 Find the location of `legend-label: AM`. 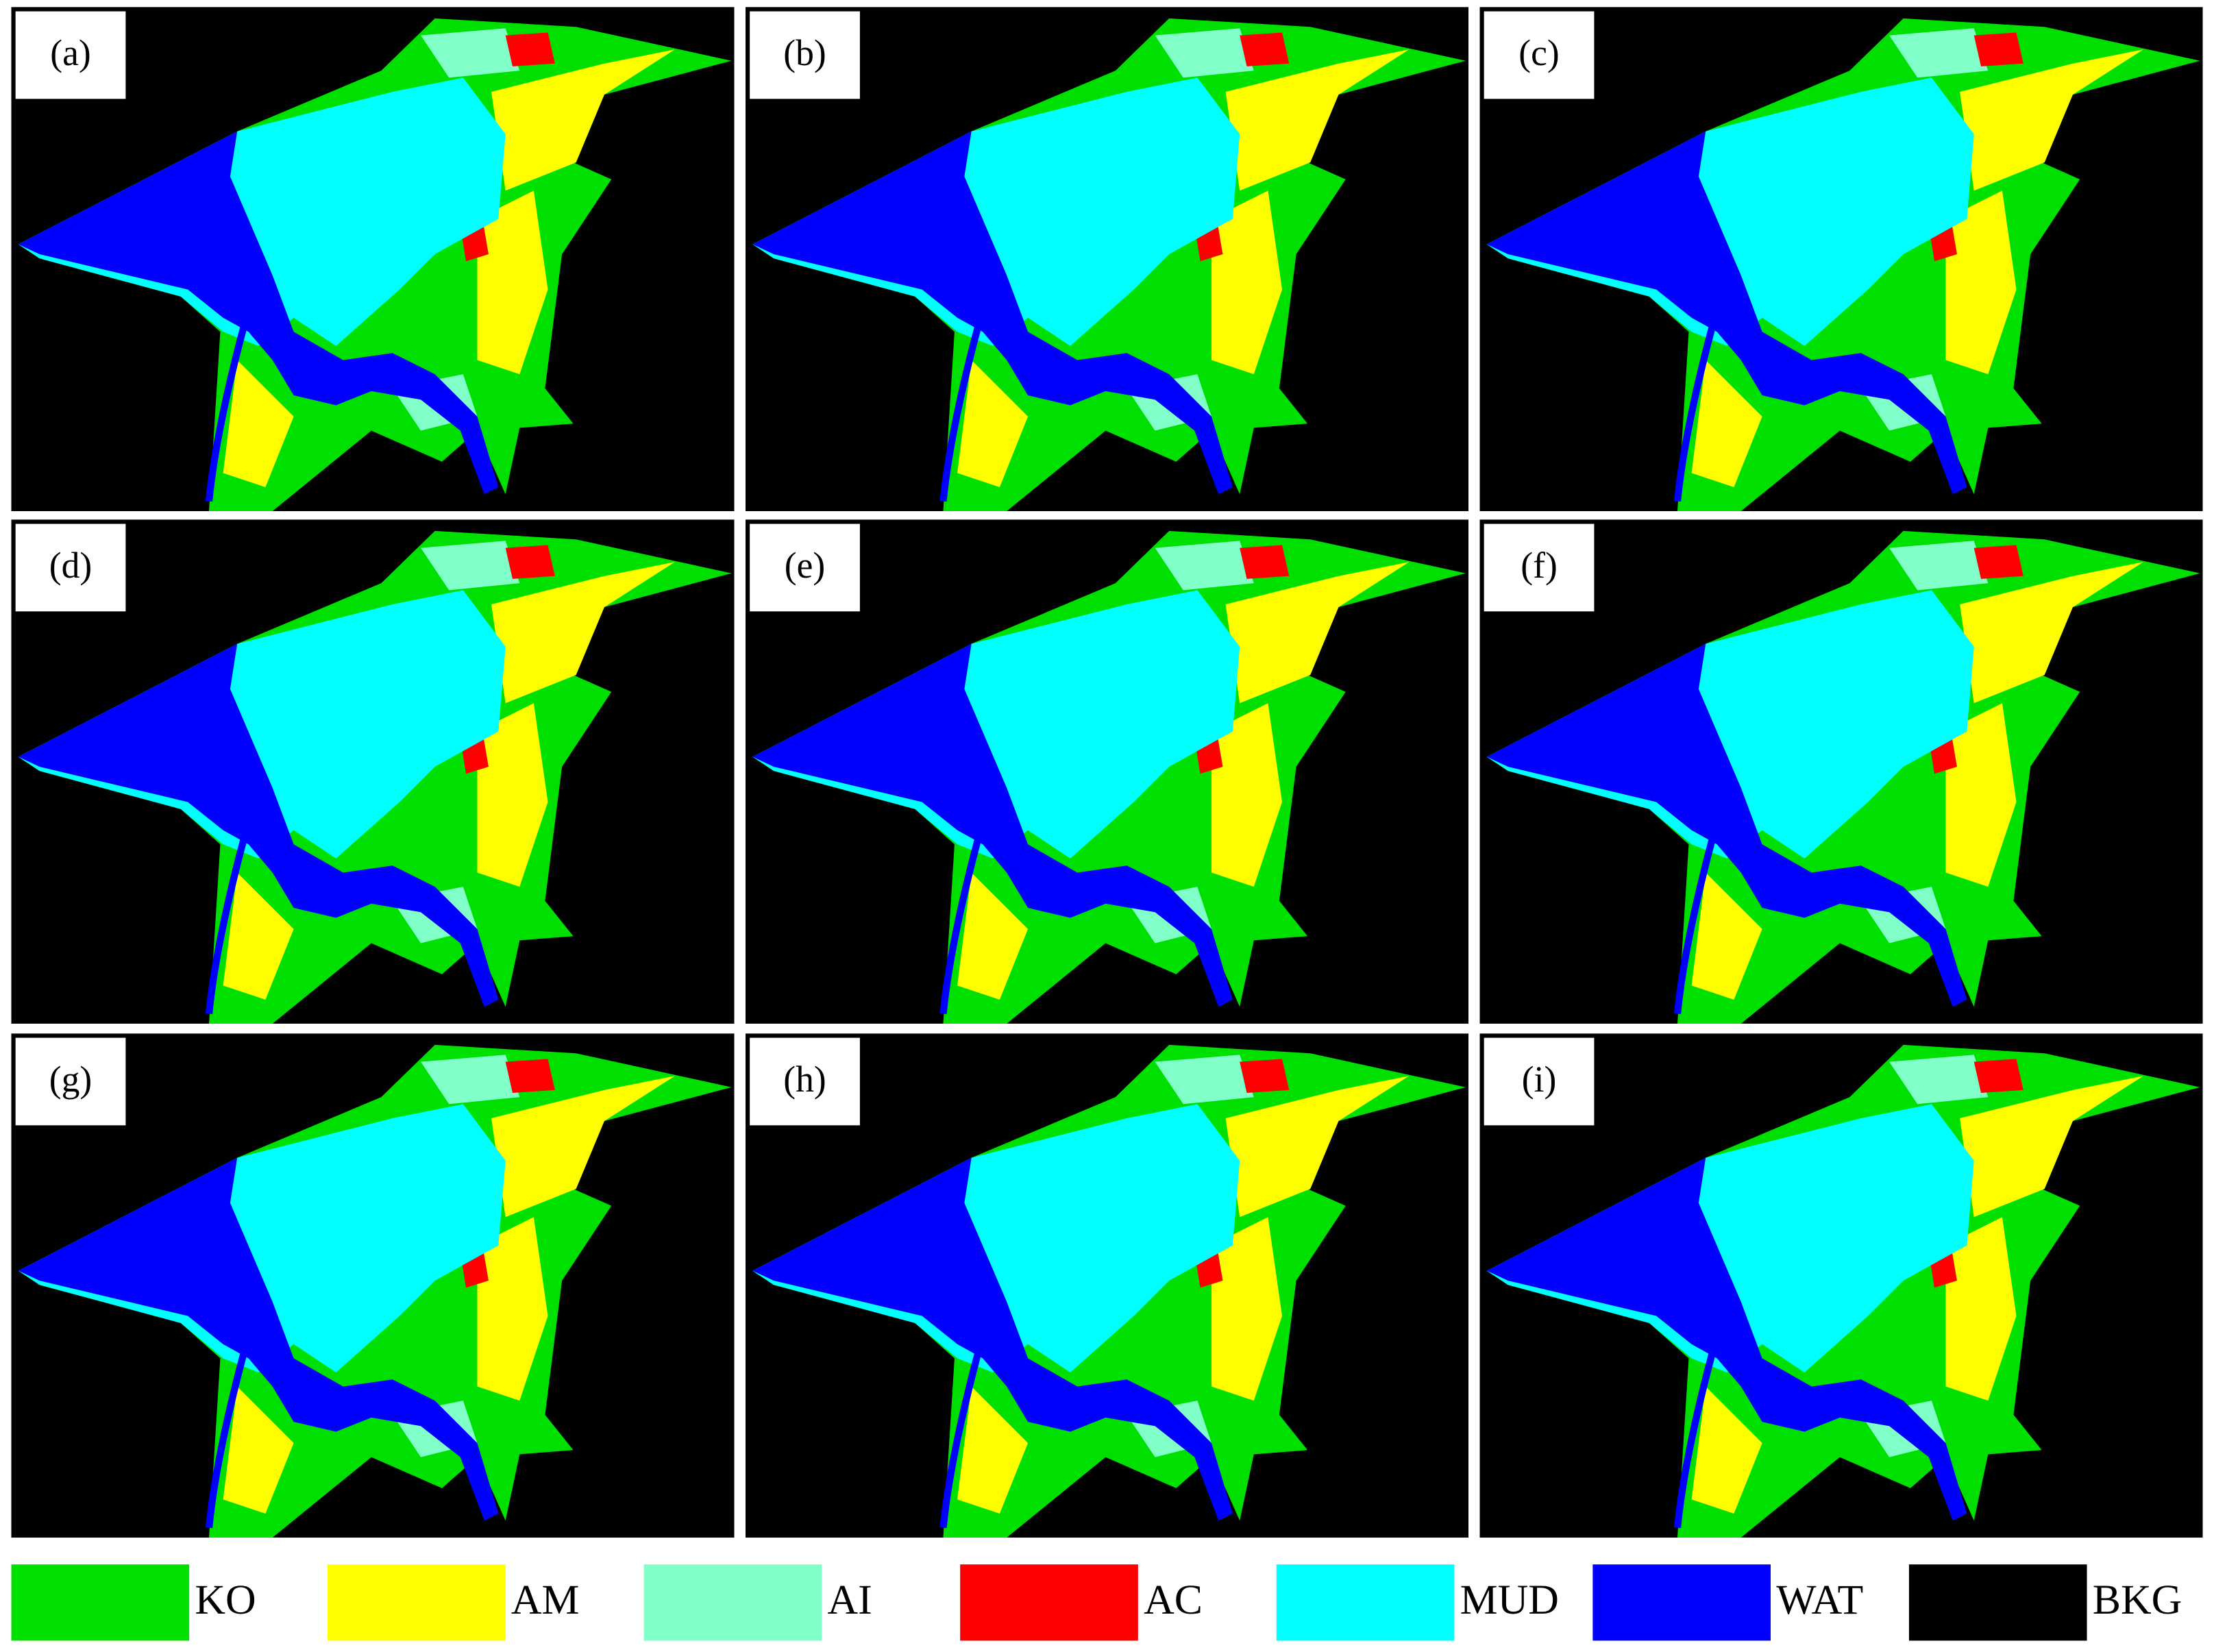

legend-label: AM is located at coordinates (545, 1600).